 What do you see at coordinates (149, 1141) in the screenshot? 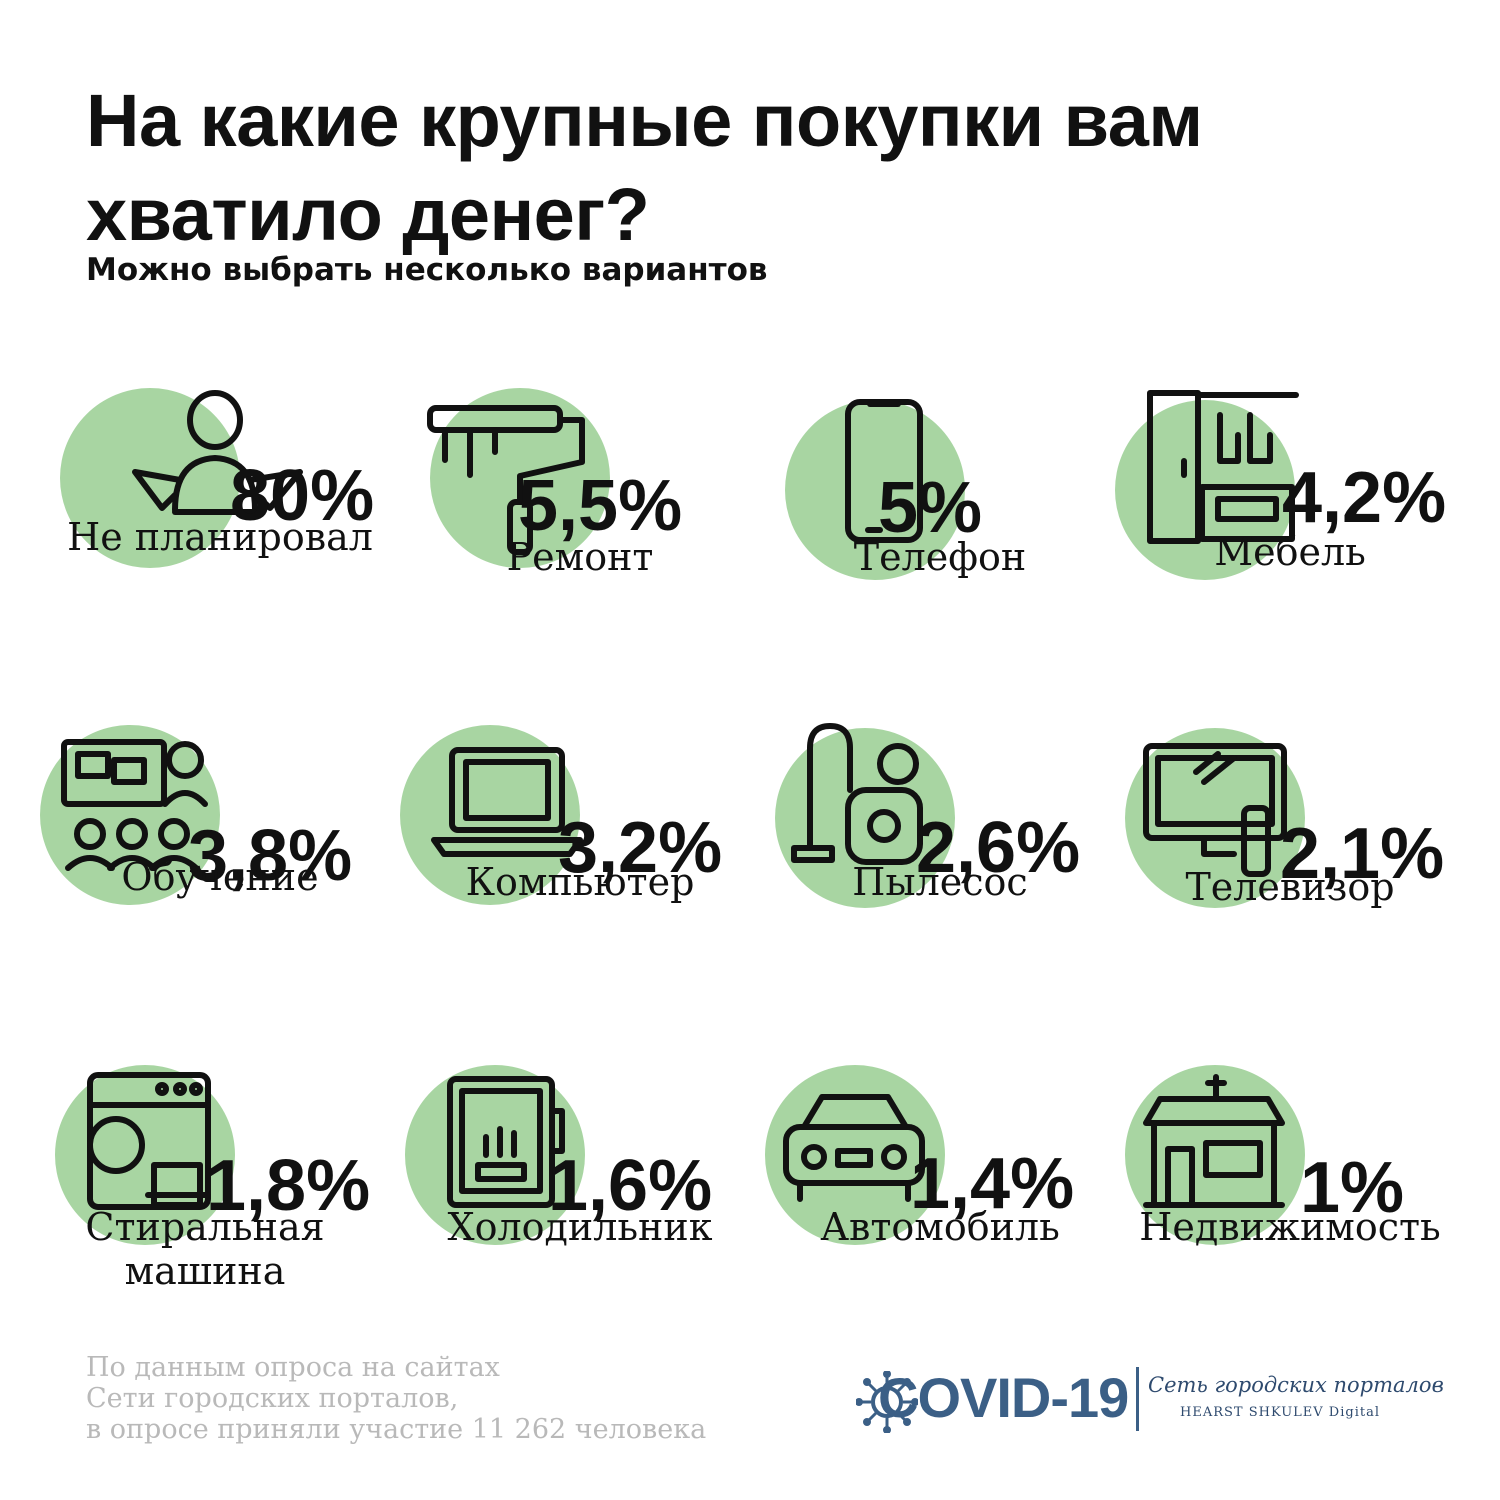
I see `washing-machine-icon` at bounding box center [149, 1141].